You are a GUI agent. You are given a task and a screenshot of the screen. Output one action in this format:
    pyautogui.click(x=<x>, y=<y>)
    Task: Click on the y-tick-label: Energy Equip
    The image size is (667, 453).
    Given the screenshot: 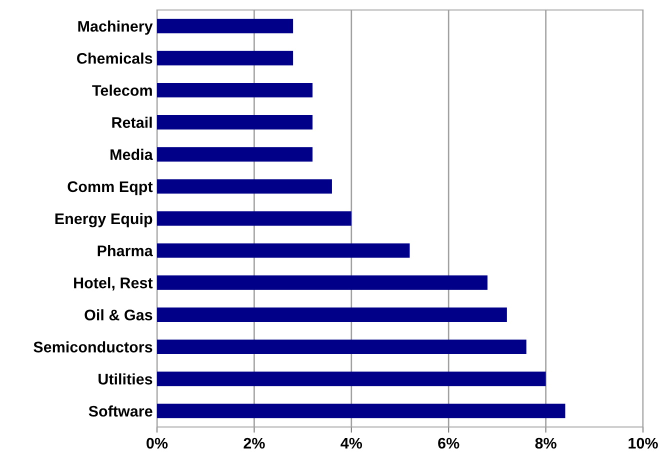 What is the action you would take?
    pyautogui.click(x=103, y=220)
    